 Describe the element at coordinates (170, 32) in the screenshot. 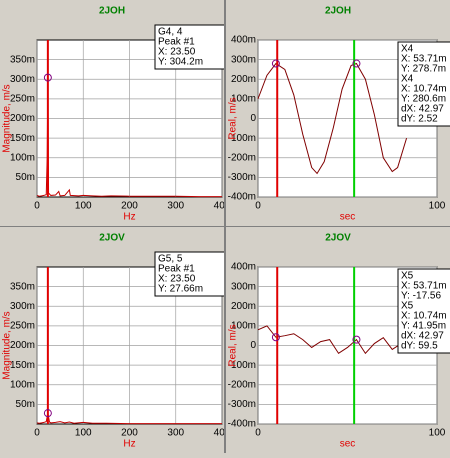

I see `readout-text: G4, 4` at that location.